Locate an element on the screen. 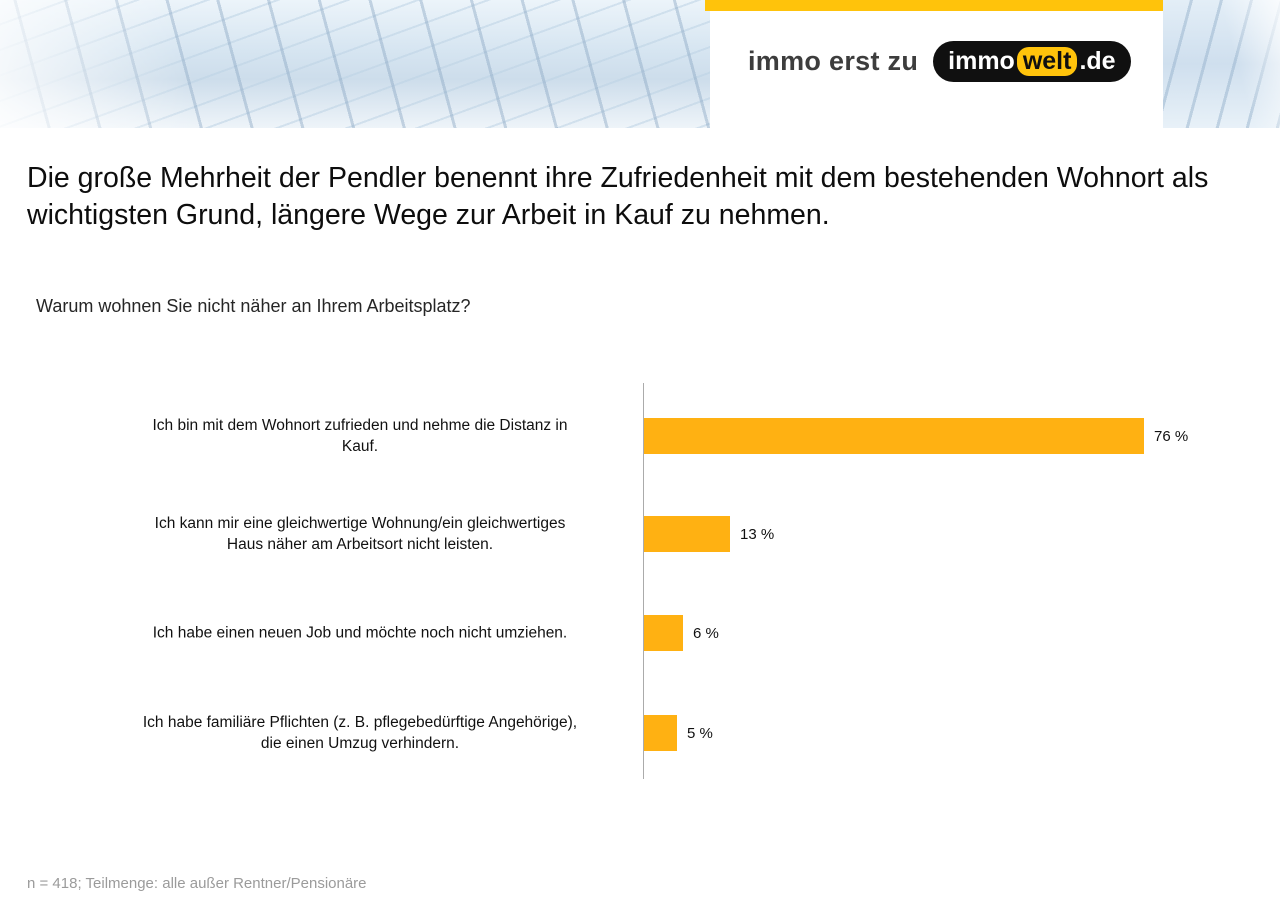 The height and width of the screenshot is (905, 1280). value-label: 13 % is located at coordinates (757, 534).